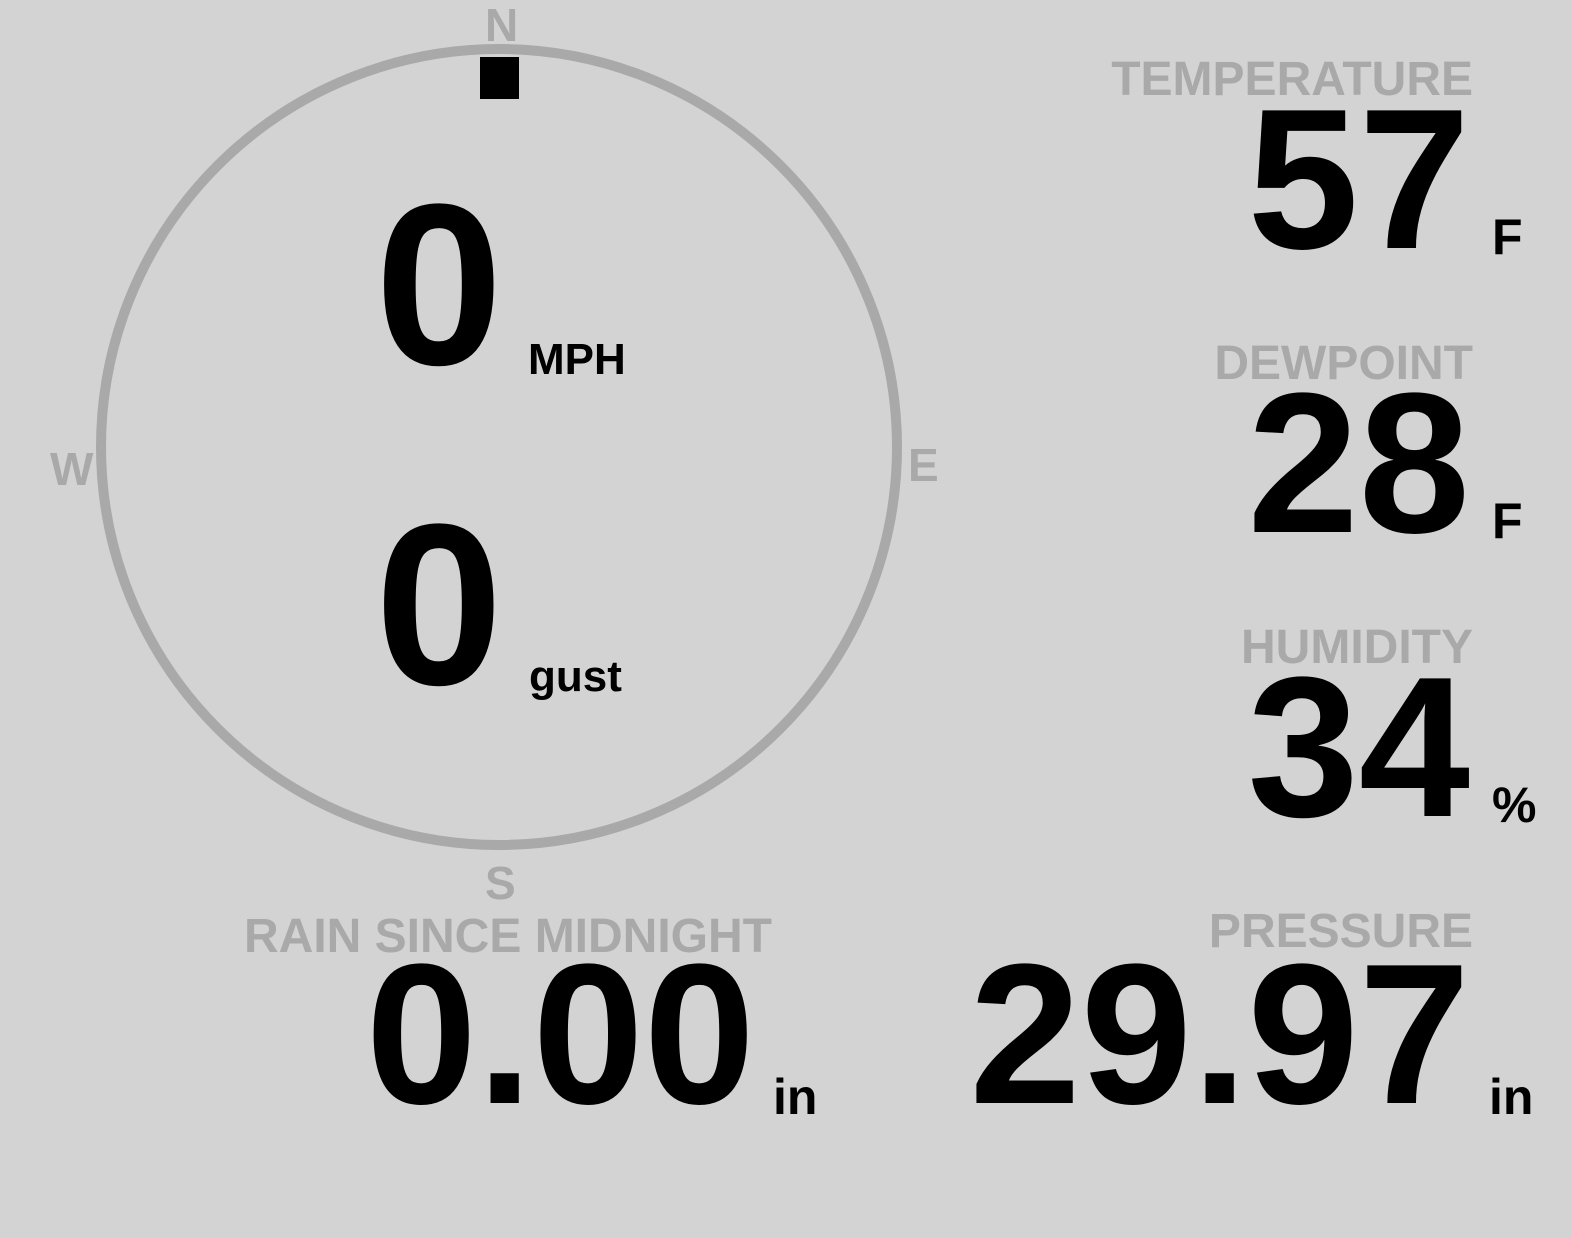 This screenshot has width=1571, height=1237. I want to click on pressure-value: 29.97, so click(1220, 1034).